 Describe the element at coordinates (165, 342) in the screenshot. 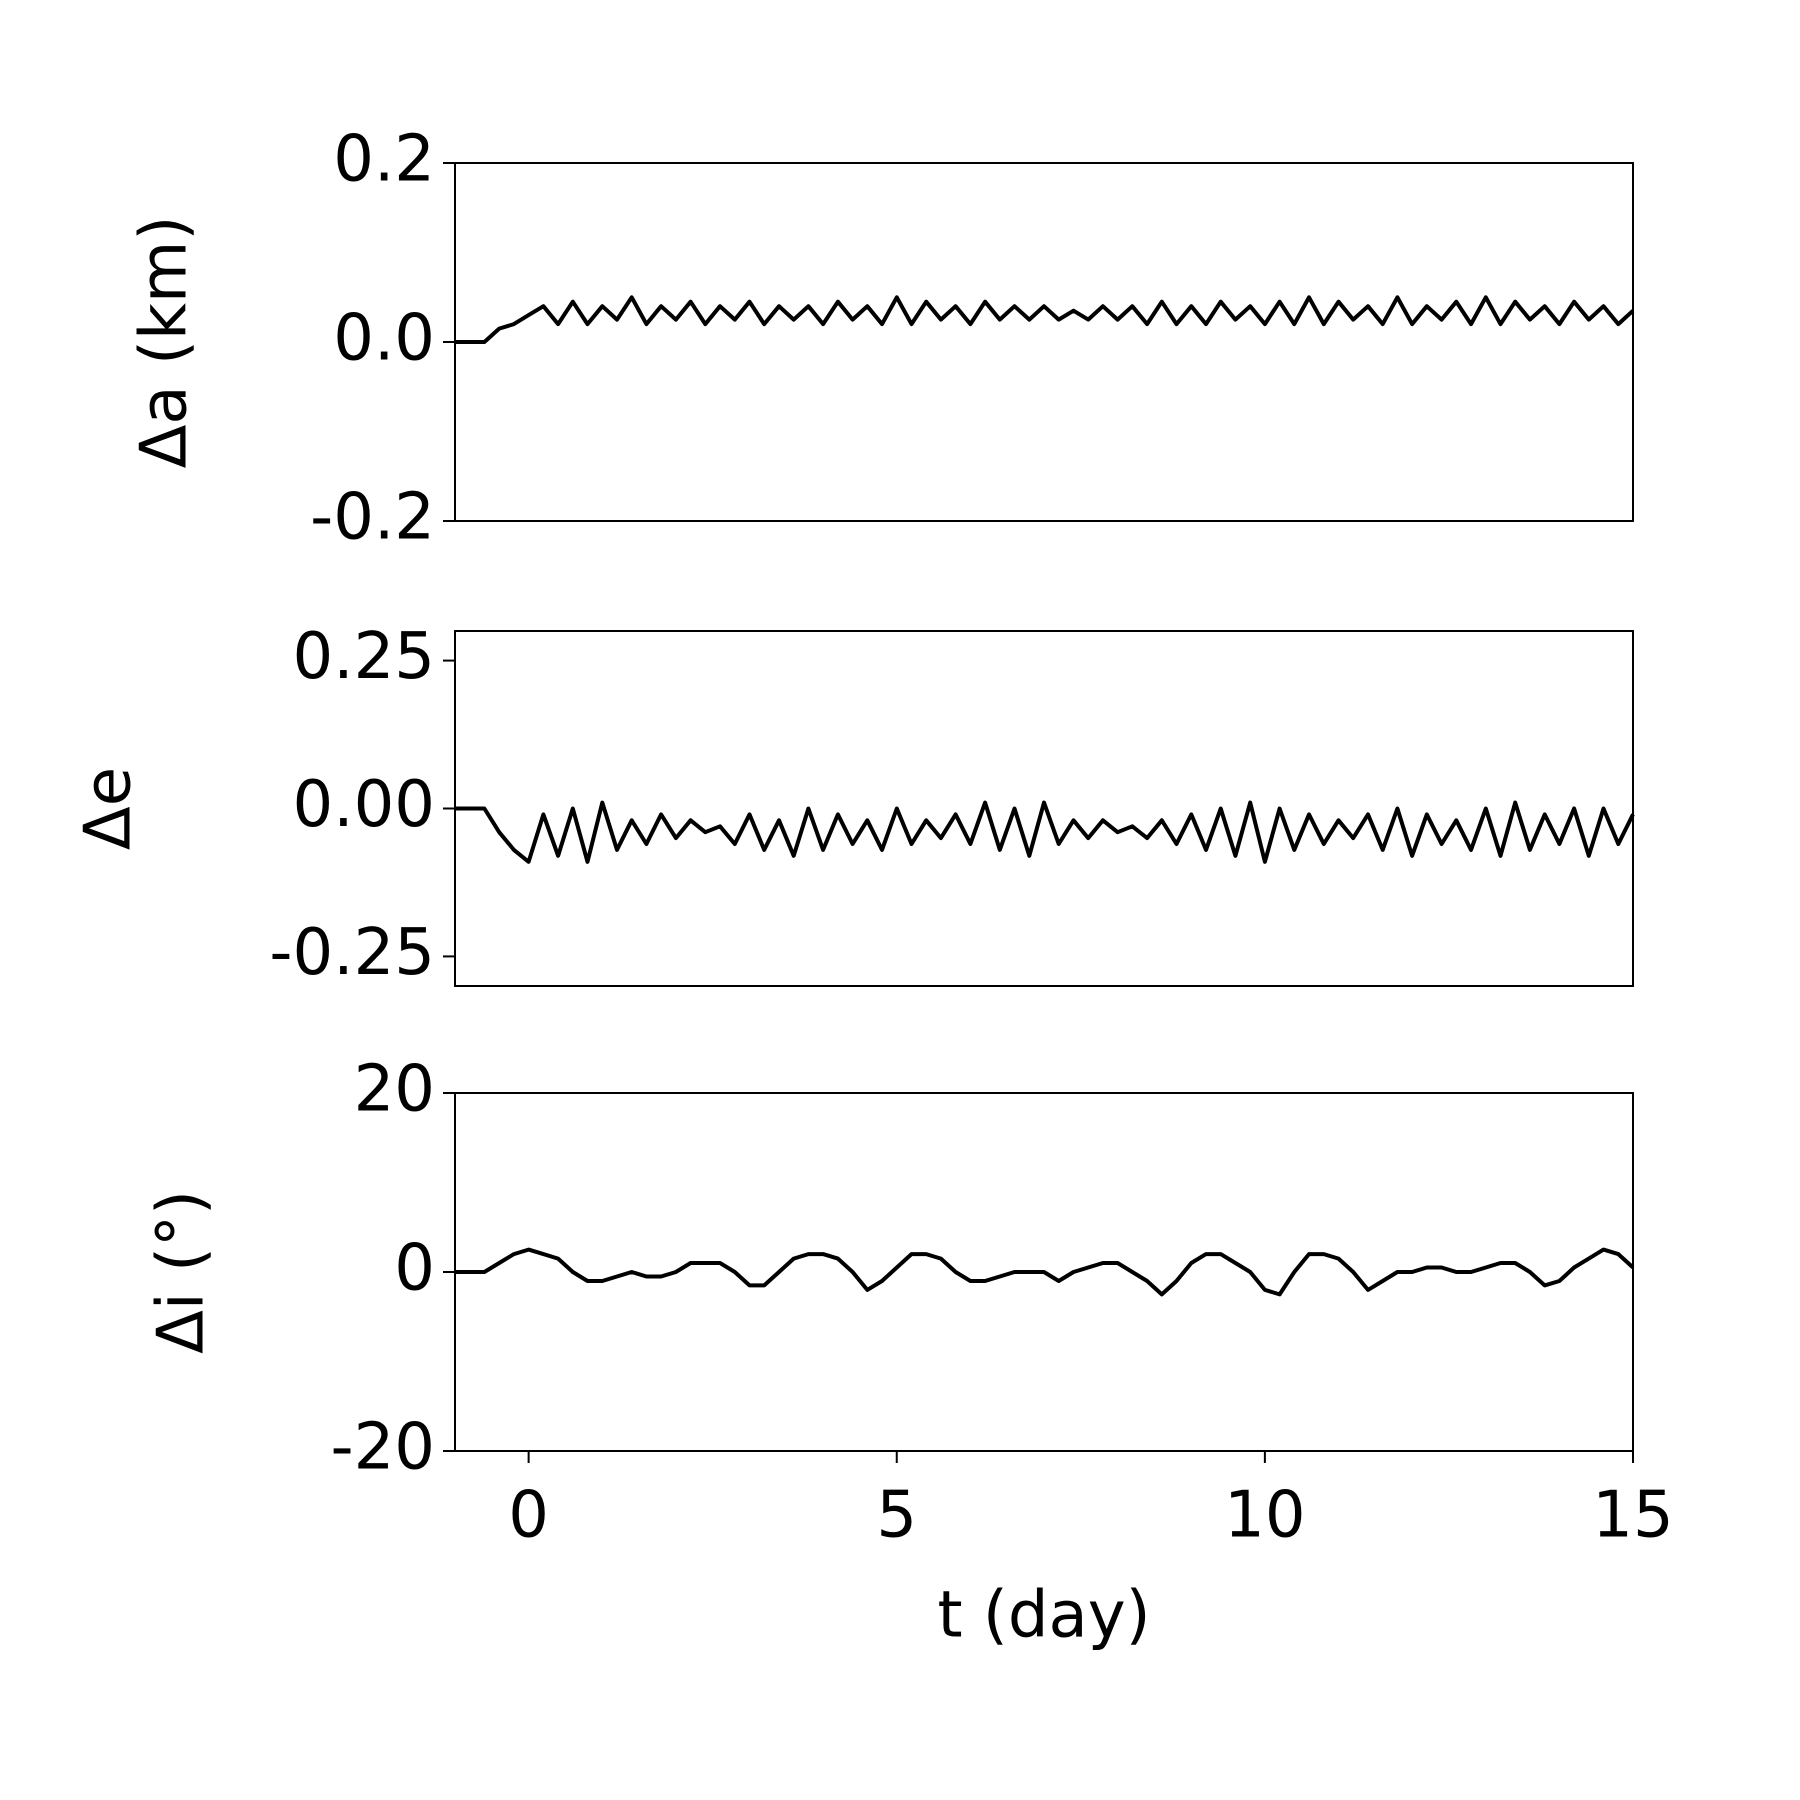

I see `y-axis-label: Δa (km)` at that location.